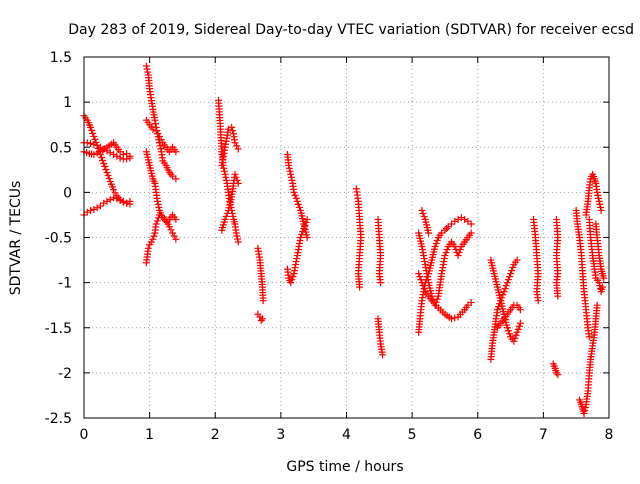 The image size is (640, 484). Describe the element at coordinates (215, 435) in the screenshot. I see `x-tick-label: 2` at that location.